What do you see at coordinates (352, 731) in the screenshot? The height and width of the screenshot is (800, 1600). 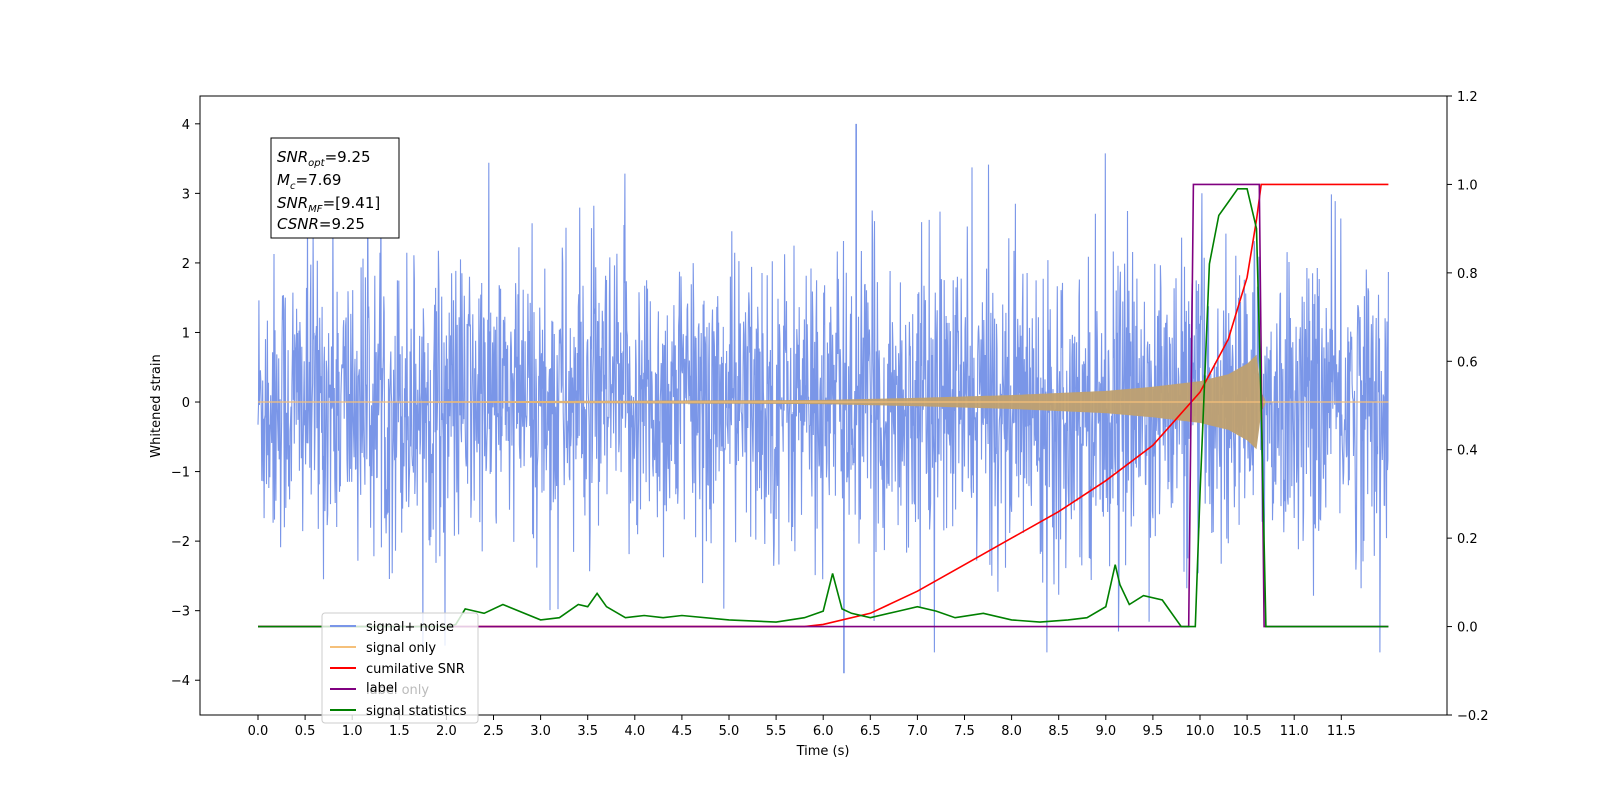 I see `x-tick-label: 1.0` at bounding box center [352, 731].